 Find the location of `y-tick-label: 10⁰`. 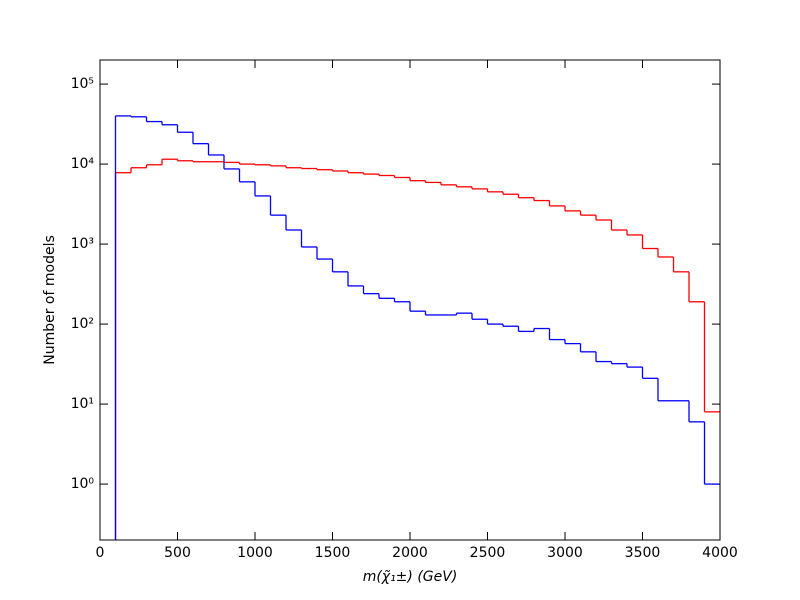

y-tick-label: 10⁰ is located at coordinates (83, 484).